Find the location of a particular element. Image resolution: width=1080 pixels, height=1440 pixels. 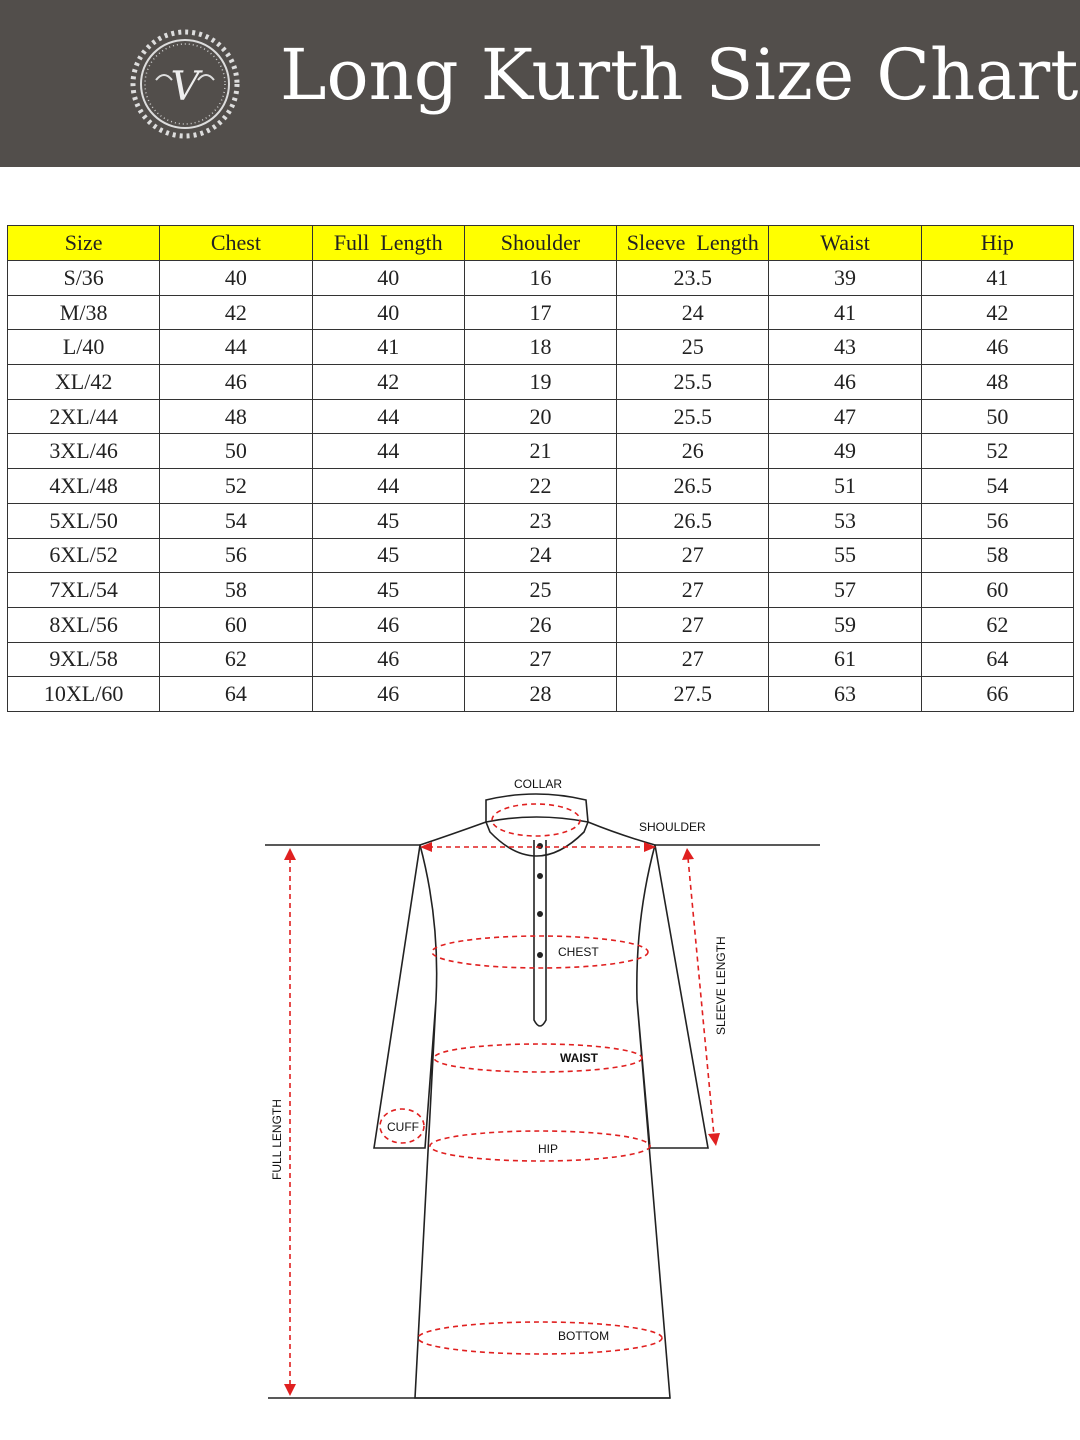

table-cell: 22 is located at coordinates (540, 486).